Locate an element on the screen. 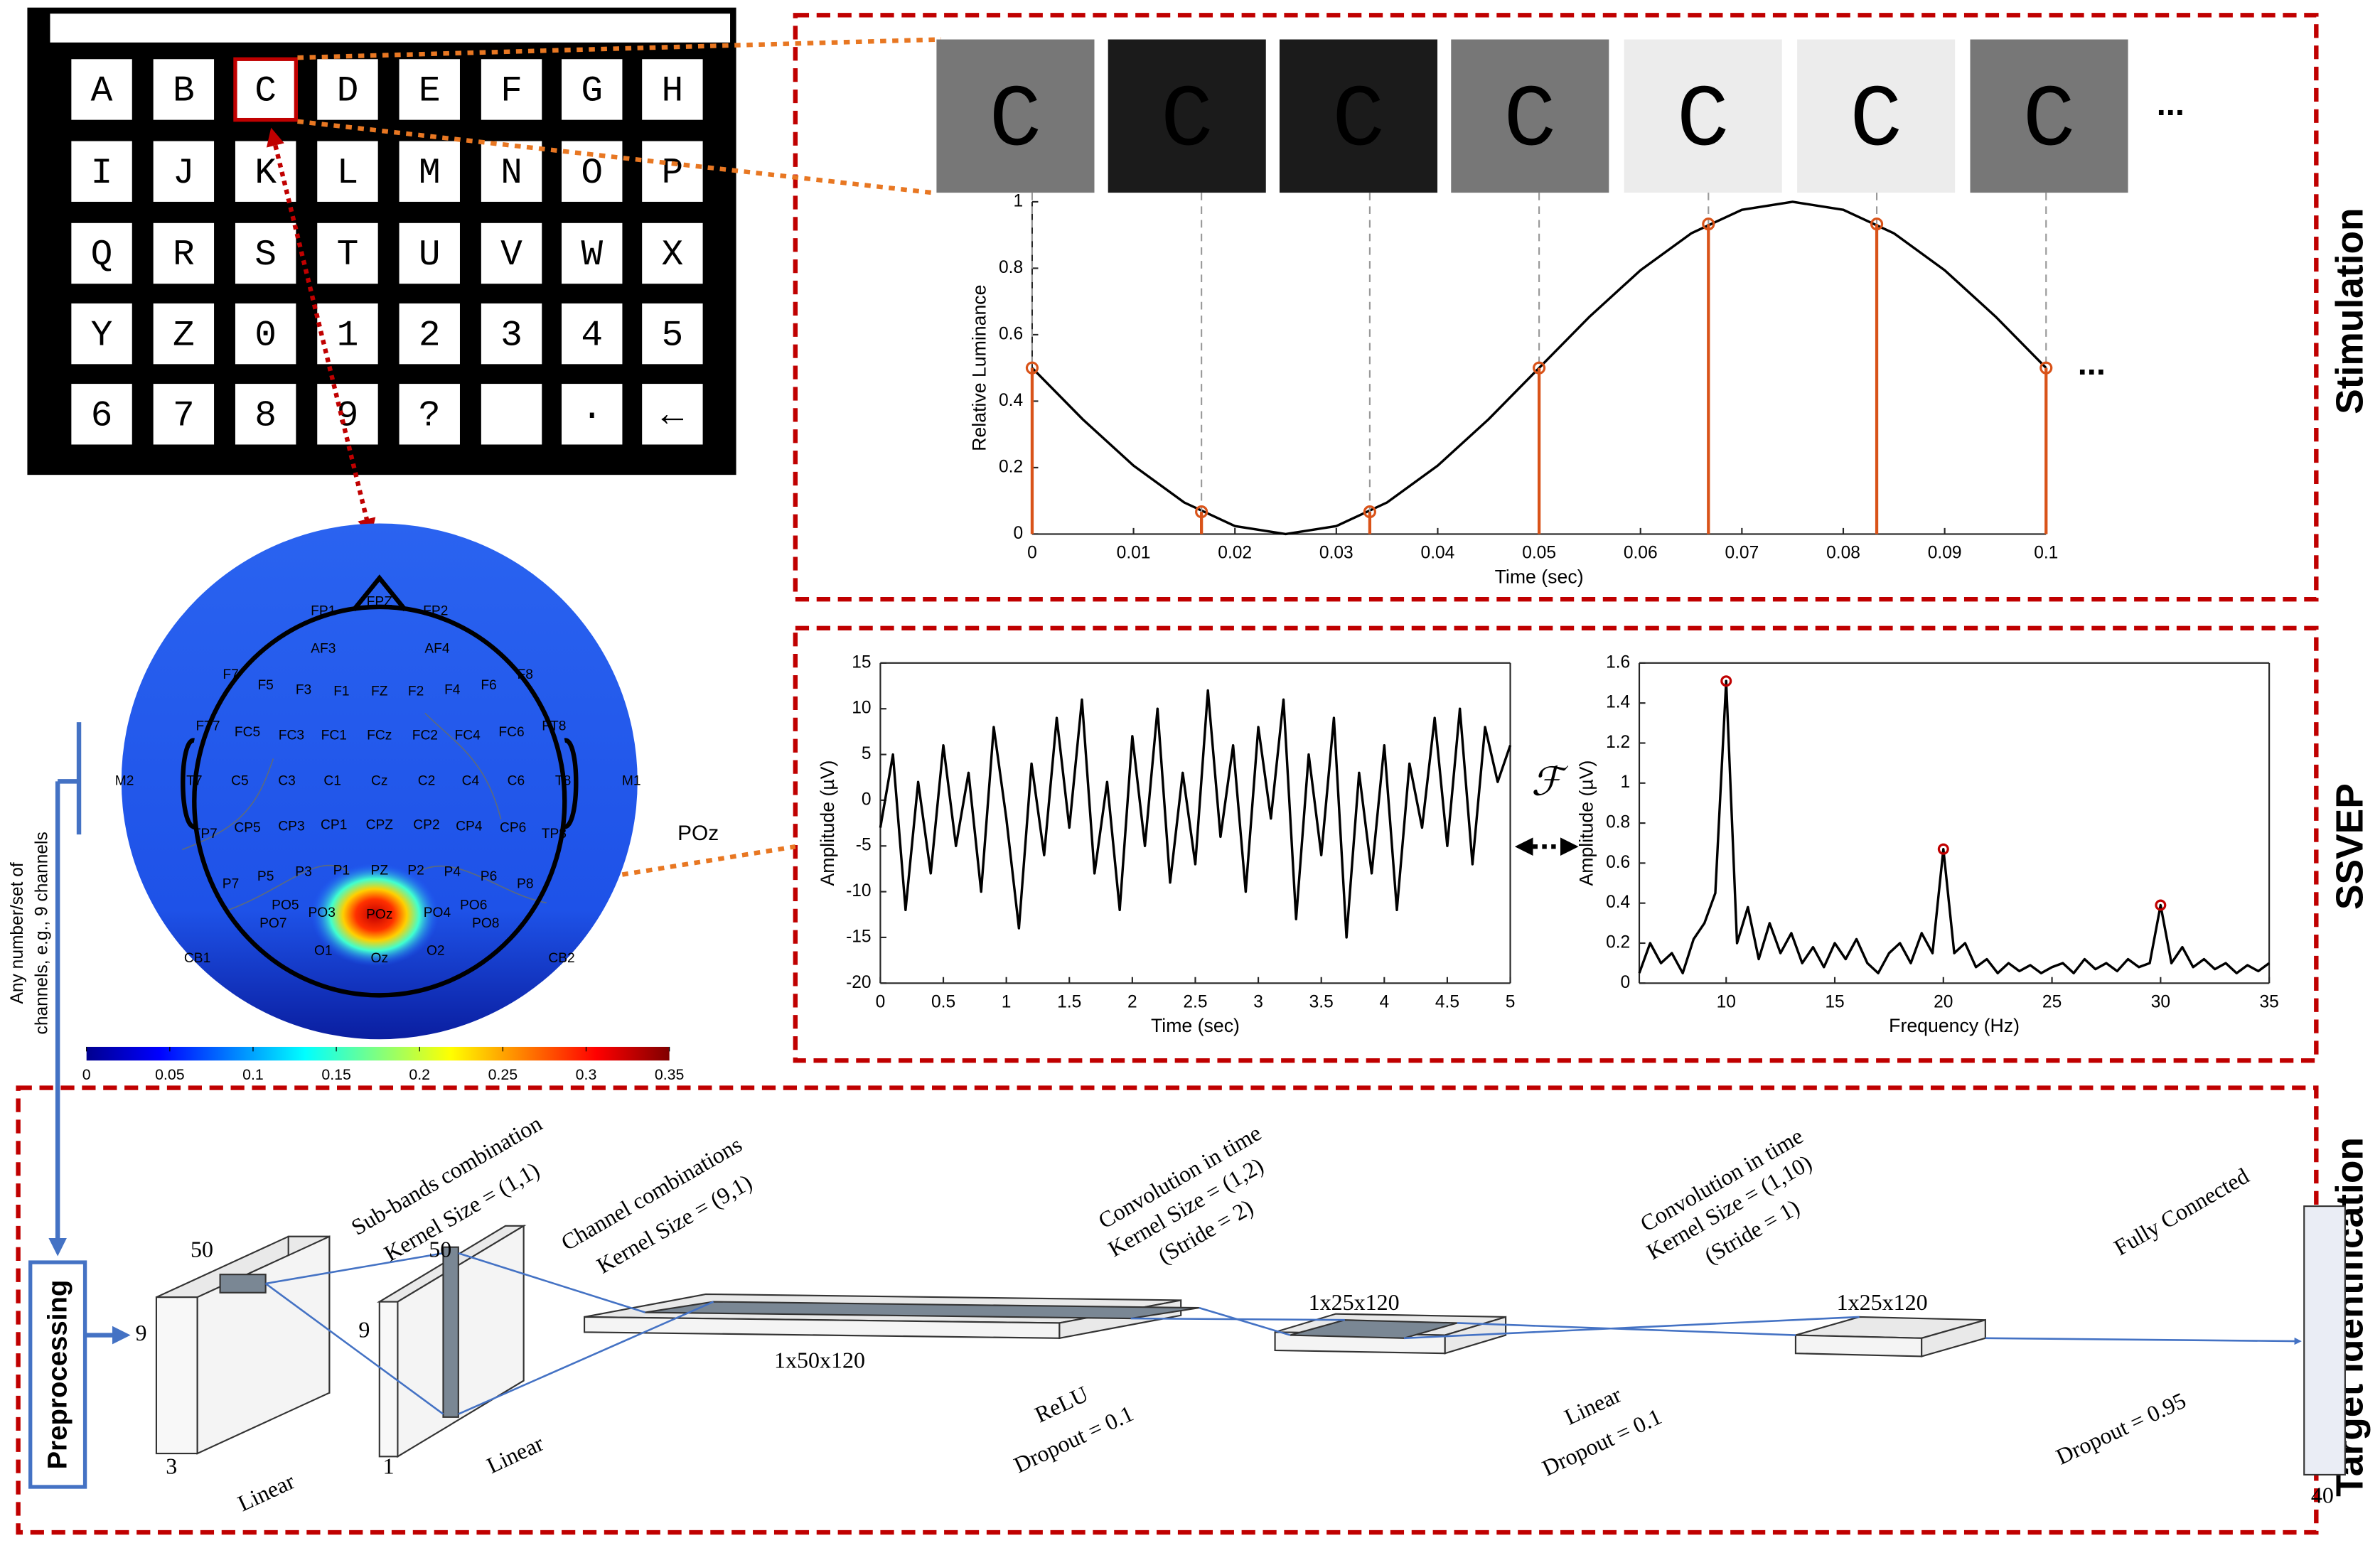 Image resolution: width=2380 pixels, height=1543 pixels. electrode-label: FC1 is located at coordinates (334, 735).